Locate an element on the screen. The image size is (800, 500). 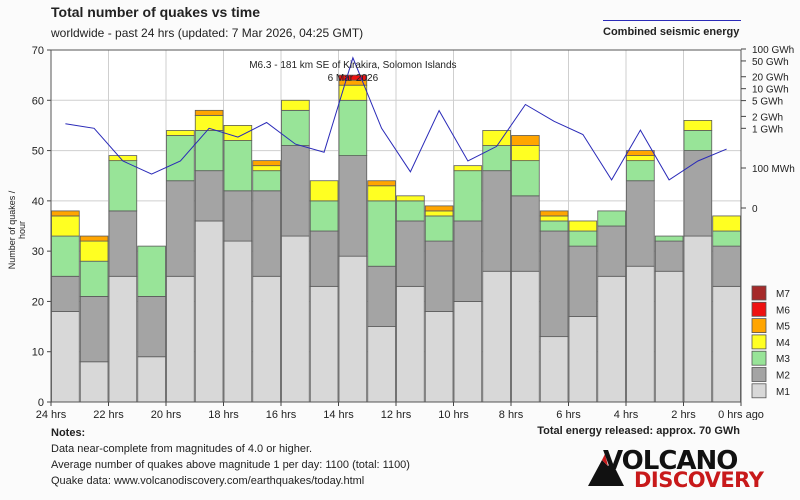
energy-tick-label: 2 GWh is located at coordinates (767, 117).